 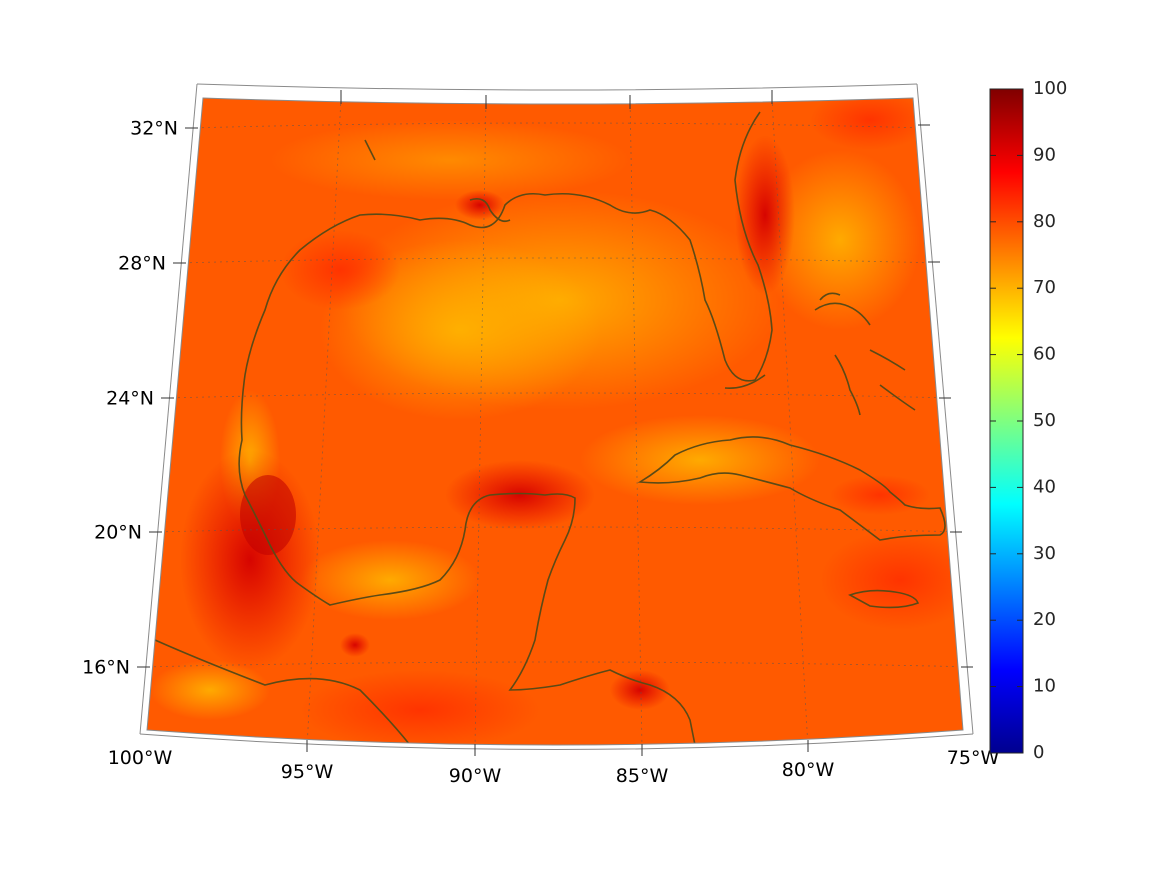 I want to click on colorbar-tick-label: 90, so click(x=1044, y=154).